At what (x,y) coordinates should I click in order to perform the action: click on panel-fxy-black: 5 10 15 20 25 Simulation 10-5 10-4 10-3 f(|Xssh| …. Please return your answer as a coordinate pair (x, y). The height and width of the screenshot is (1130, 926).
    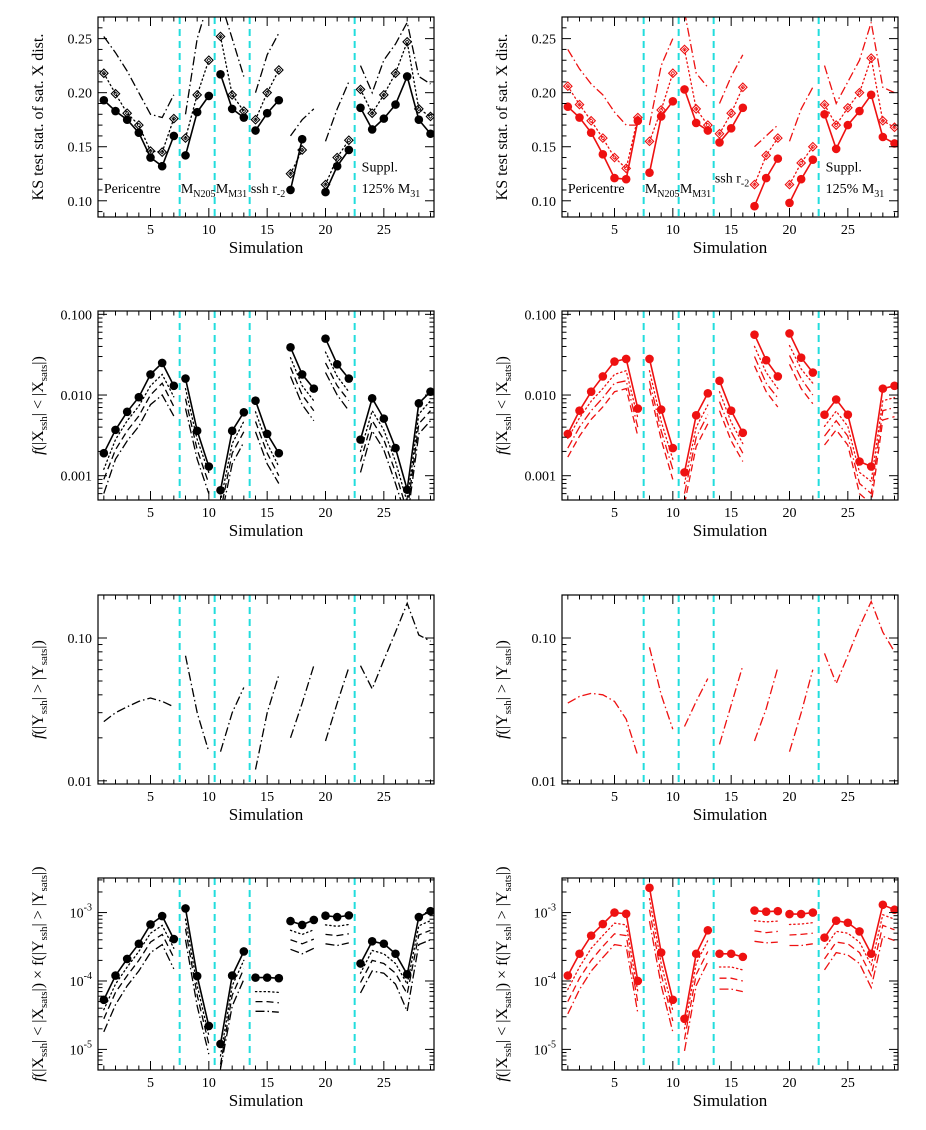
    Looking at the image, I should click on (232, 988).